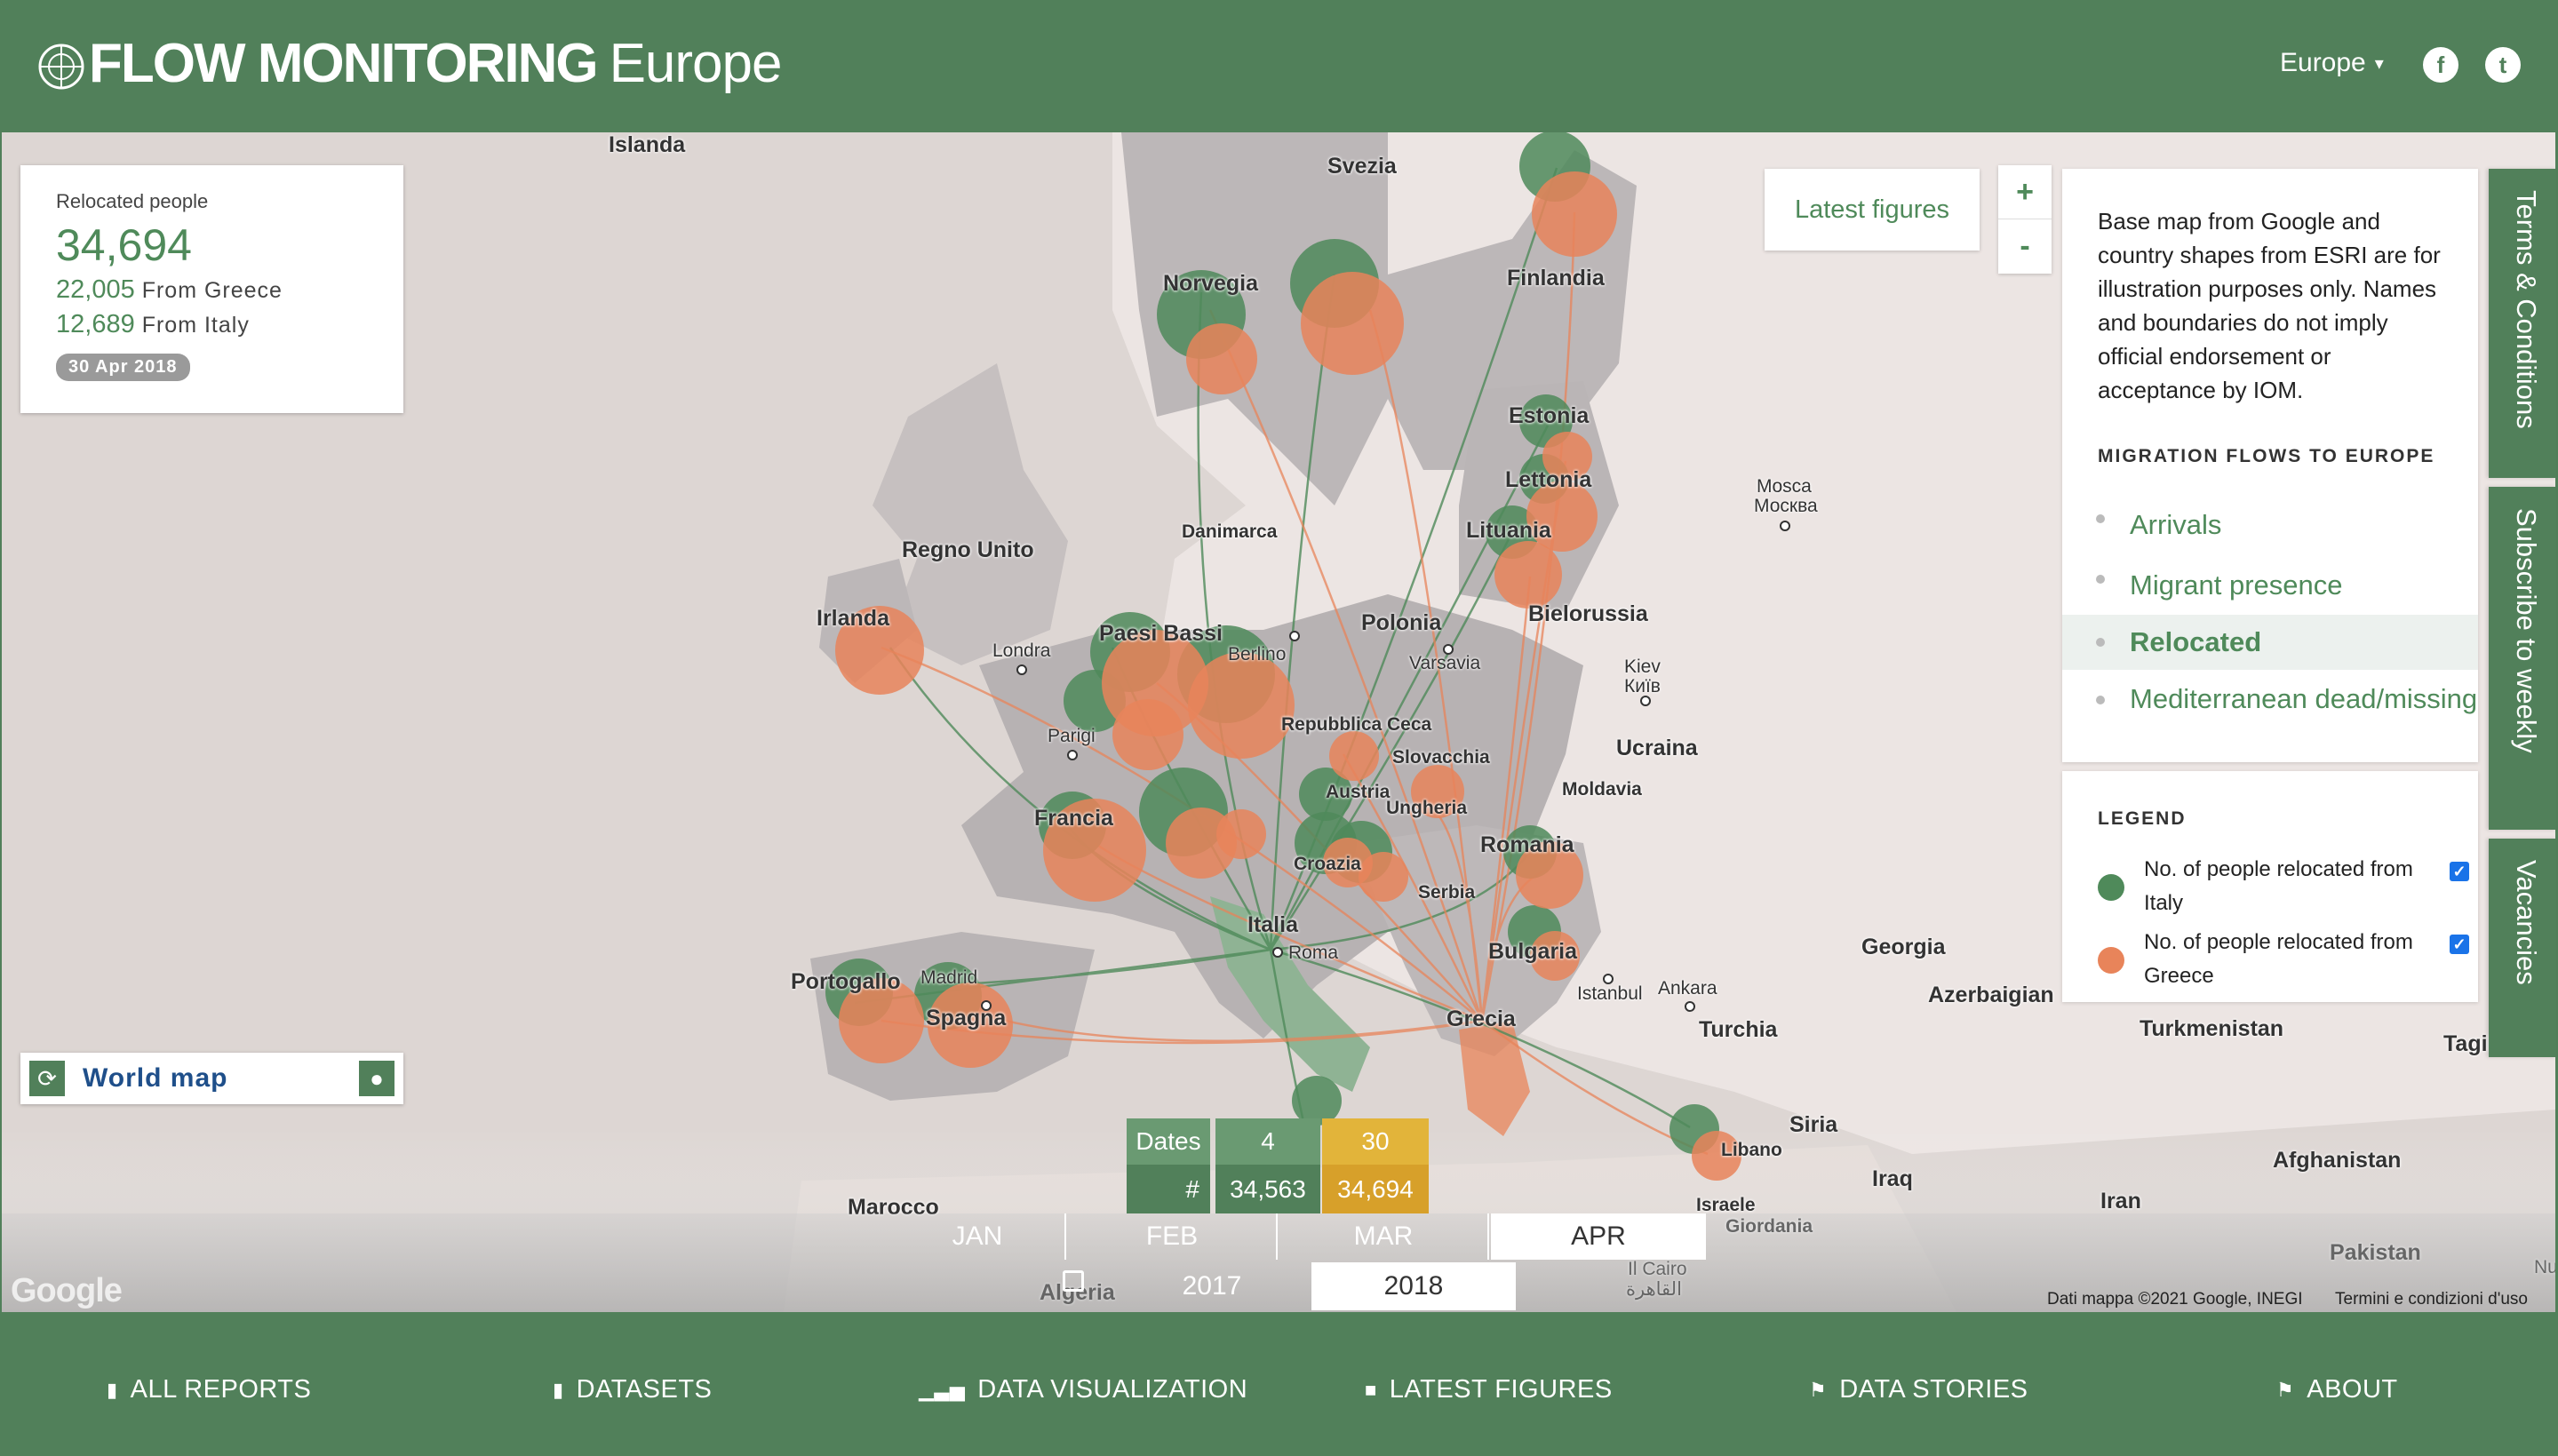 The image size is (2558, 1456). I want to click on nav-data-visualization: ▁▃▅ DATA VISUALIZATION, so click(1083, 1389).